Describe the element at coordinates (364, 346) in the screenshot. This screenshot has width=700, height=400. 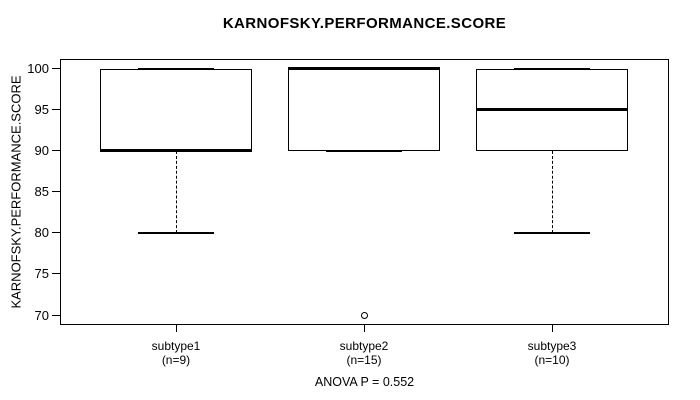
I see `group-name: subtype2` at that location.